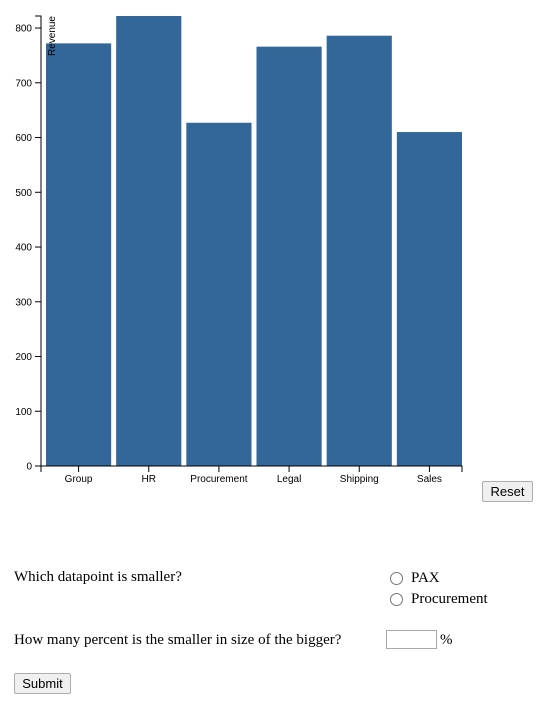  I want to click on percent-input, so click(411, 639).